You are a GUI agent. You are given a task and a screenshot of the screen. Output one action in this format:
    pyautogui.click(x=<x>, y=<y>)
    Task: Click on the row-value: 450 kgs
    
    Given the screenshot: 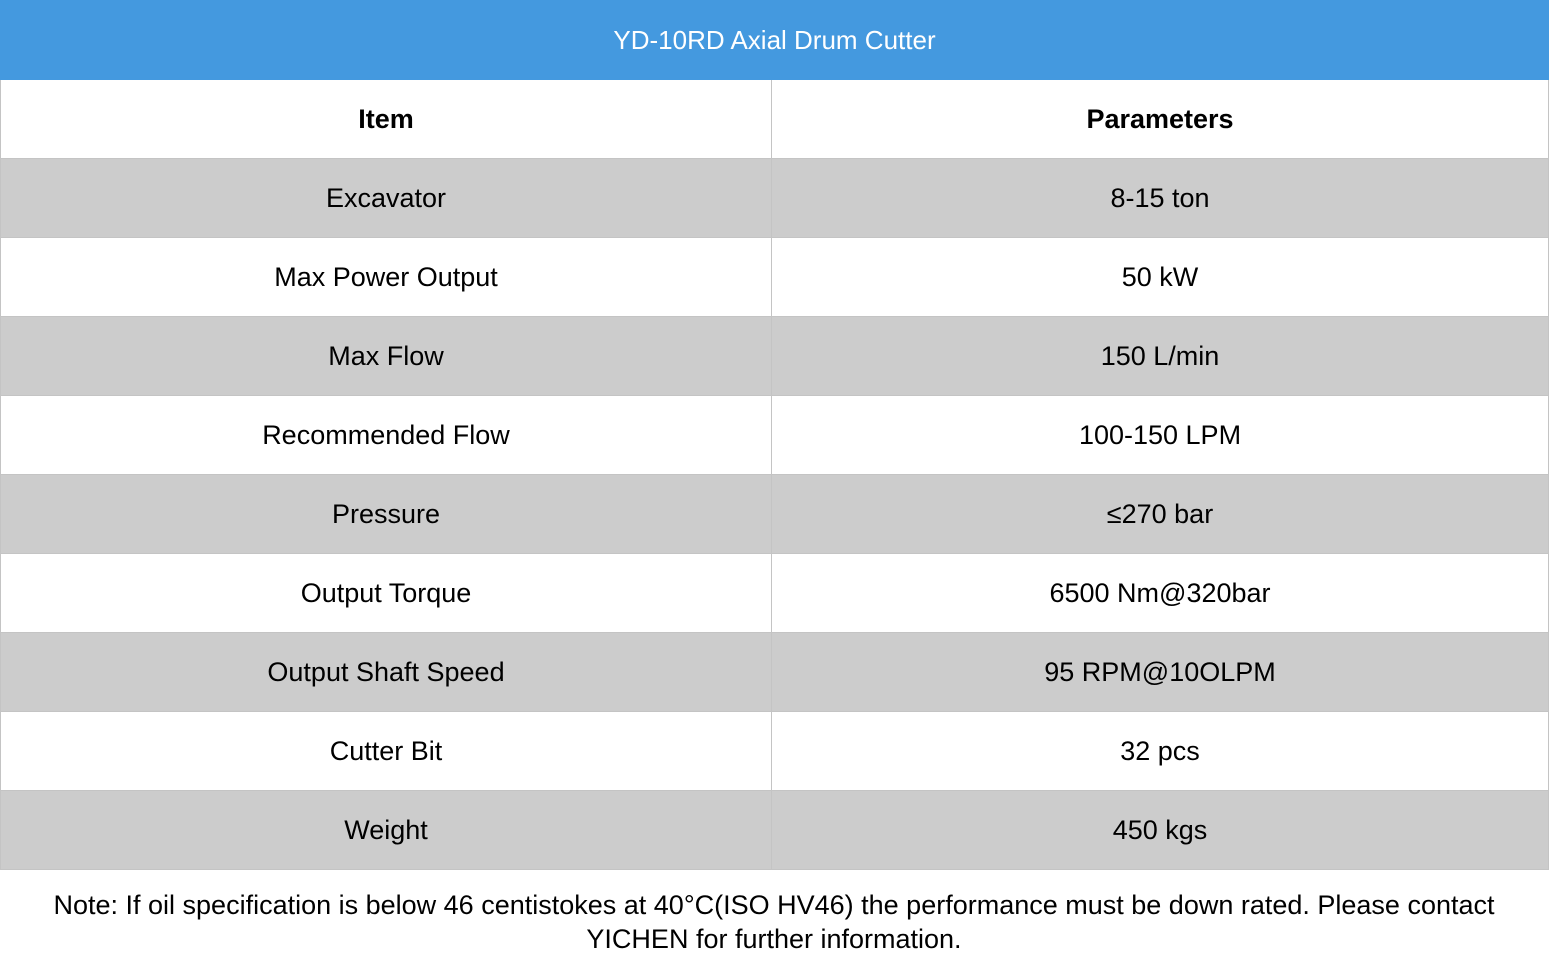 What is the action you would take?
    pyautogui.click(x=1160, y=830)
    